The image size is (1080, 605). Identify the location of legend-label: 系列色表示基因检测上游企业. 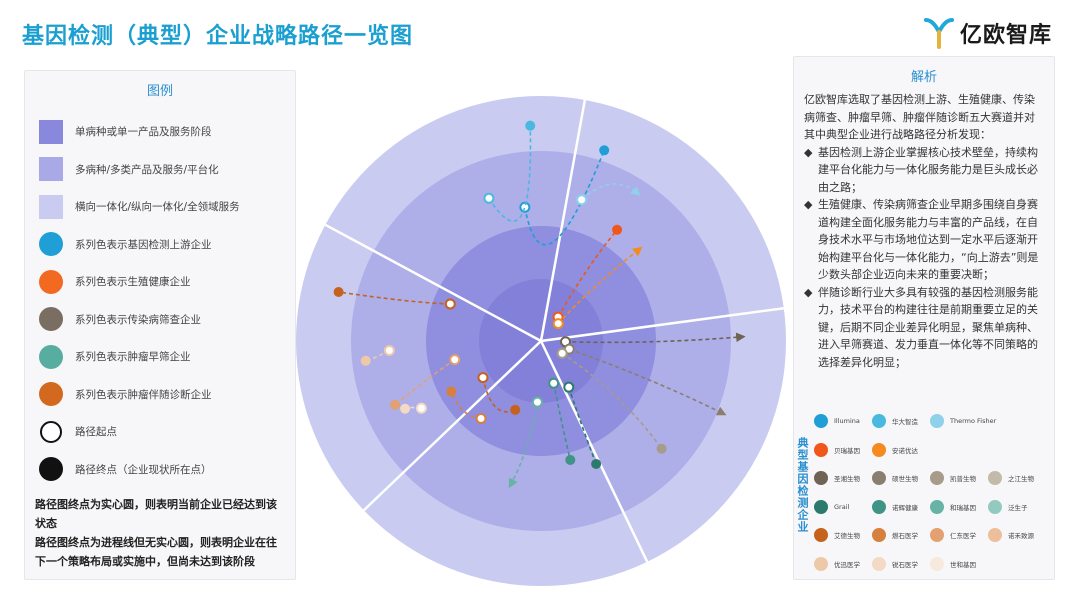
(143, 244).